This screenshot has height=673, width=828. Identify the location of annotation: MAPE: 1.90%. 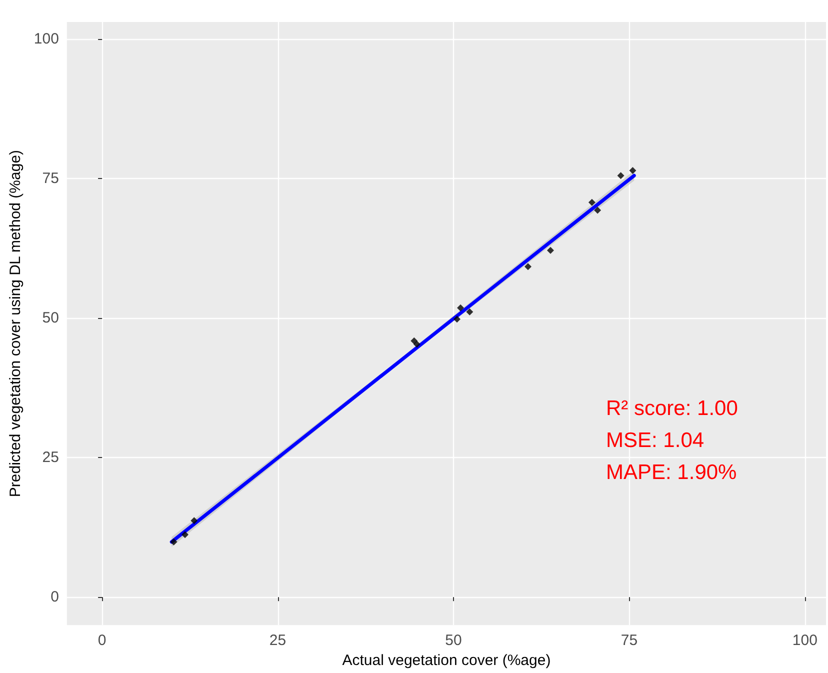
(672, 473).